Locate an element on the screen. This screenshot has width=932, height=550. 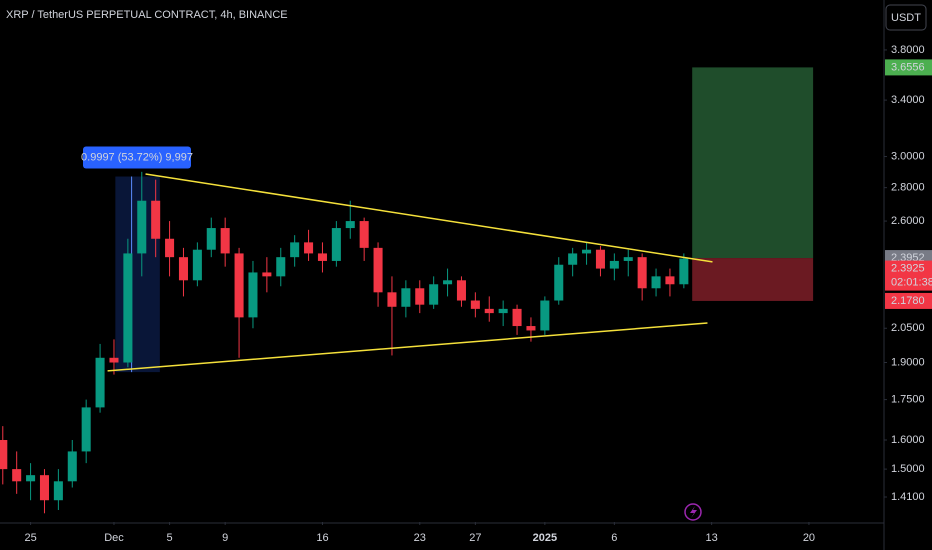
stop-price-box is located at coordinates (908, 300).